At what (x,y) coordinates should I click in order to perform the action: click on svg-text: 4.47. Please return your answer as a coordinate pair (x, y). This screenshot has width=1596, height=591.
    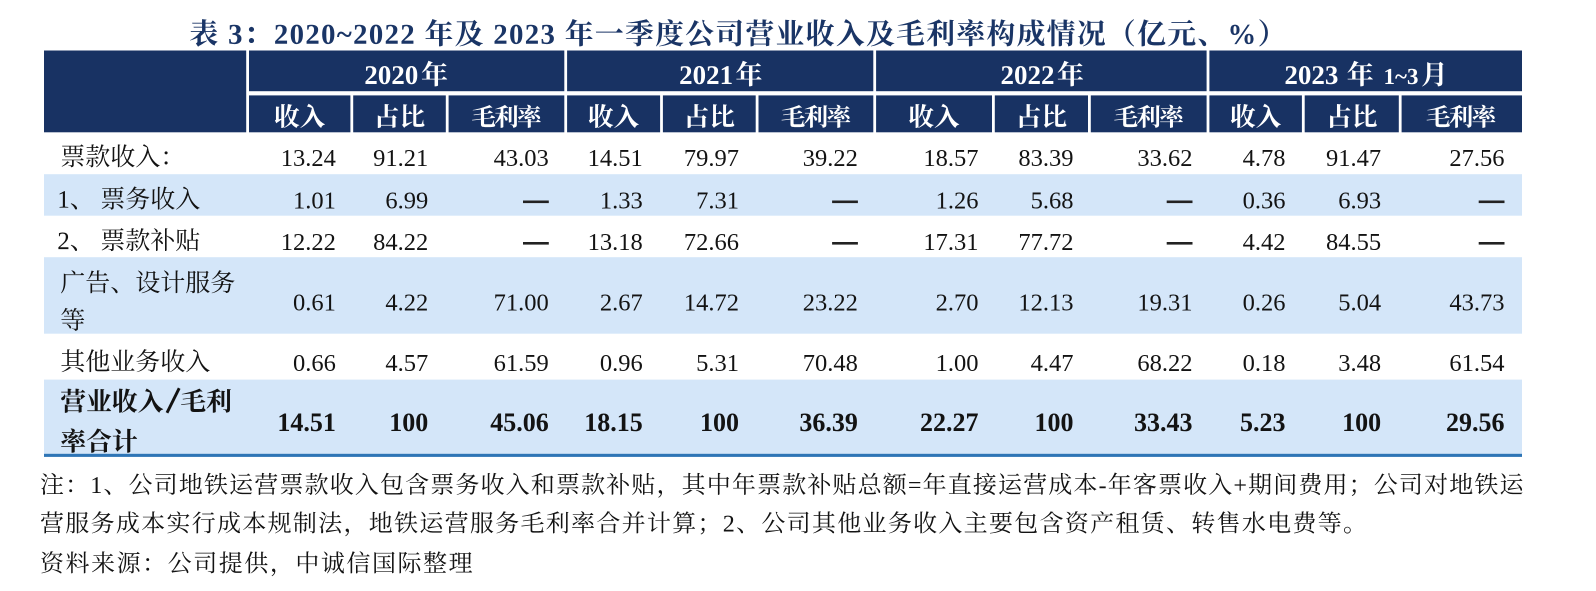
    Looking at the image, I should click on (1052, 363).